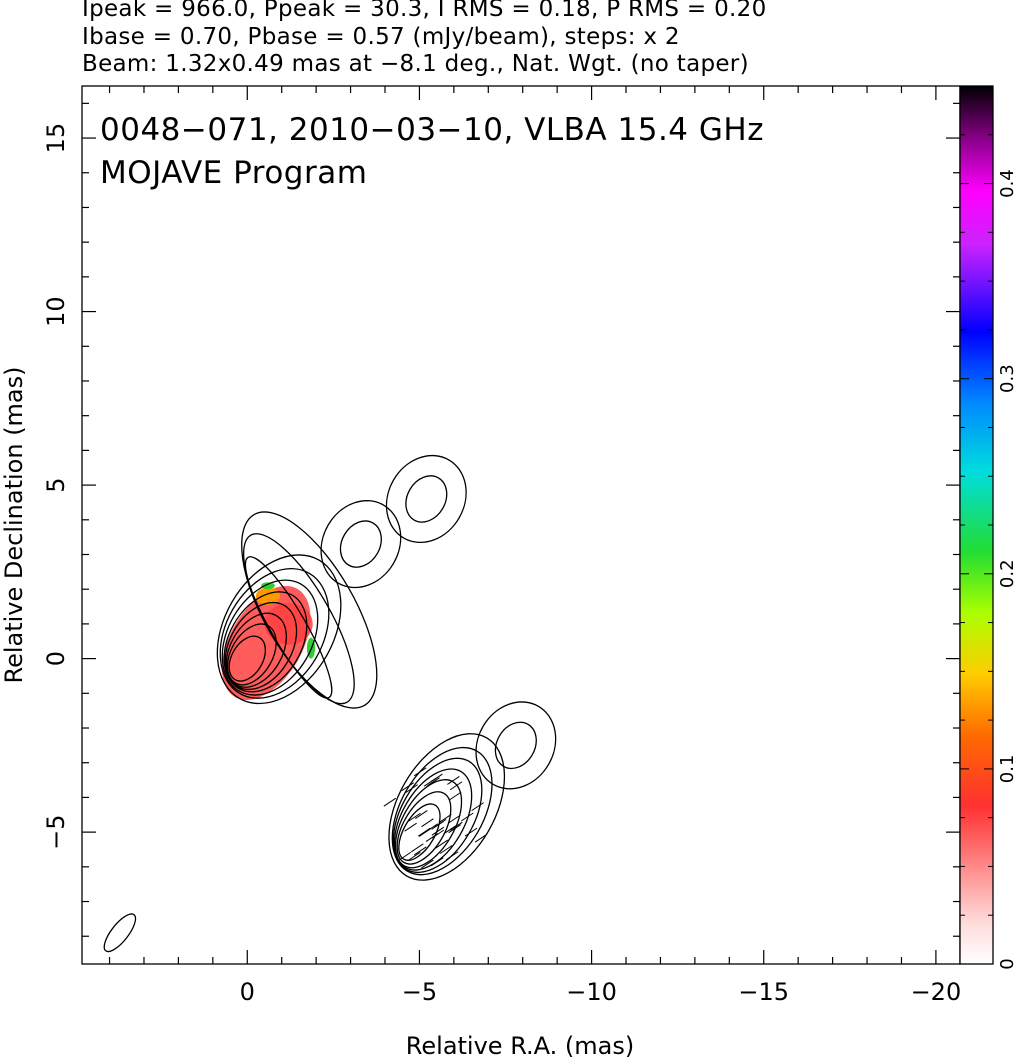 Image resolution: width=1021 pixels, height=1060 pixels. What do you see at coordinates (1007, 963) in the screenshot?
I see `colorbar-tick-label: 0` at bounding box center [1007, 963].